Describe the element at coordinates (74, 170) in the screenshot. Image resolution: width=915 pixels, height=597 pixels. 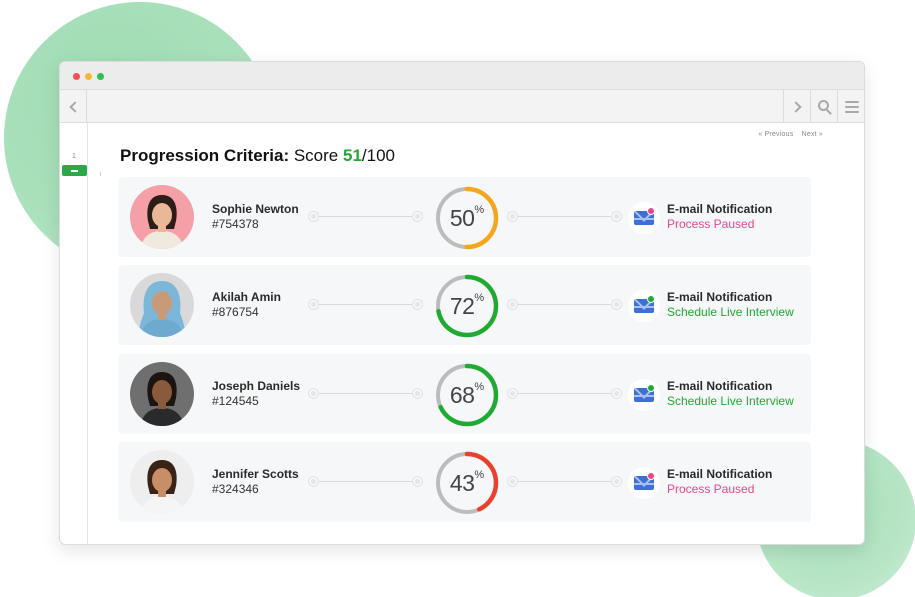
I see `page-tab` at that location.